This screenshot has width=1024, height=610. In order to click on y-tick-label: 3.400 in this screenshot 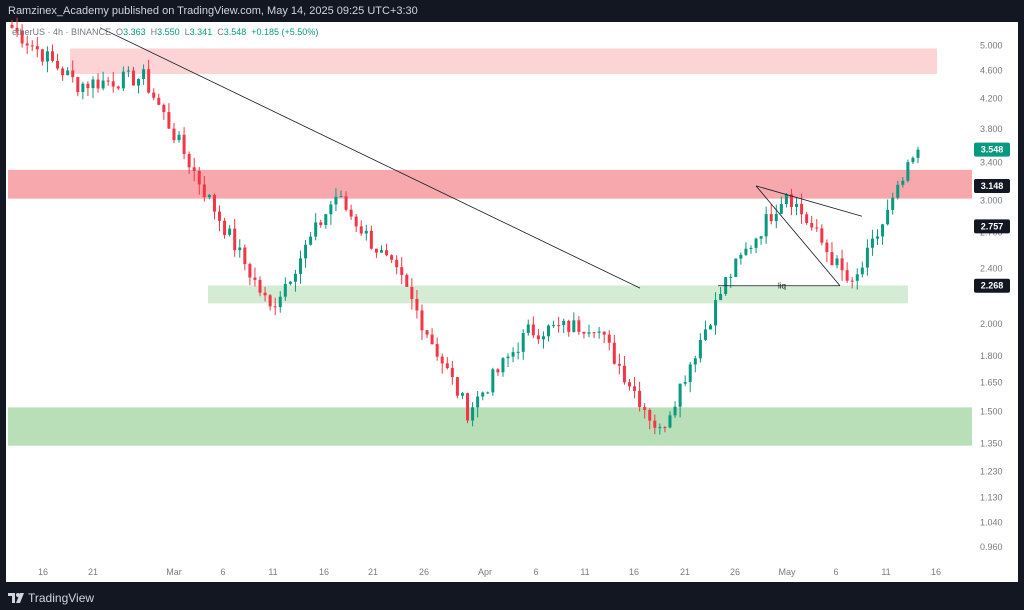, I will do `click(991, 163)`.